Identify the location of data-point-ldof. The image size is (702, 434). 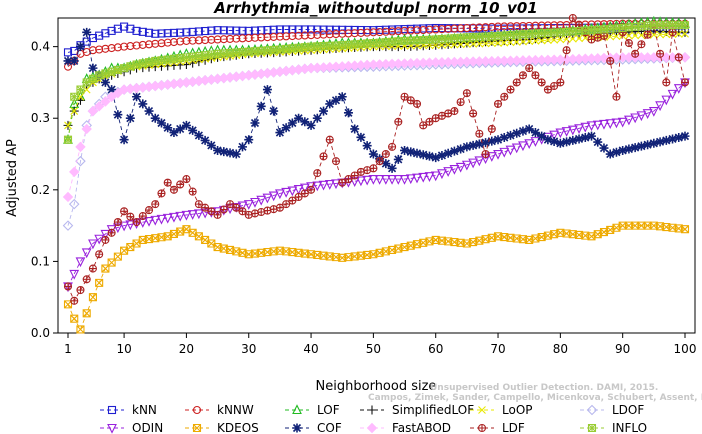
(68, 225).